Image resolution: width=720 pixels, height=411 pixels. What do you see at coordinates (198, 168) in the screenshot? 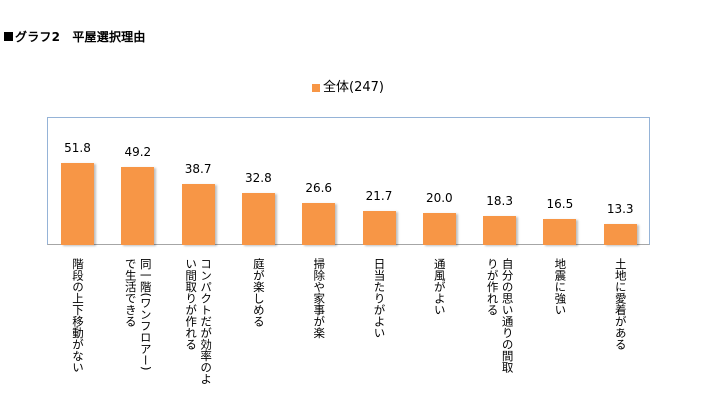
I see `data-label: 38.7` at bounding box center [198, 168].